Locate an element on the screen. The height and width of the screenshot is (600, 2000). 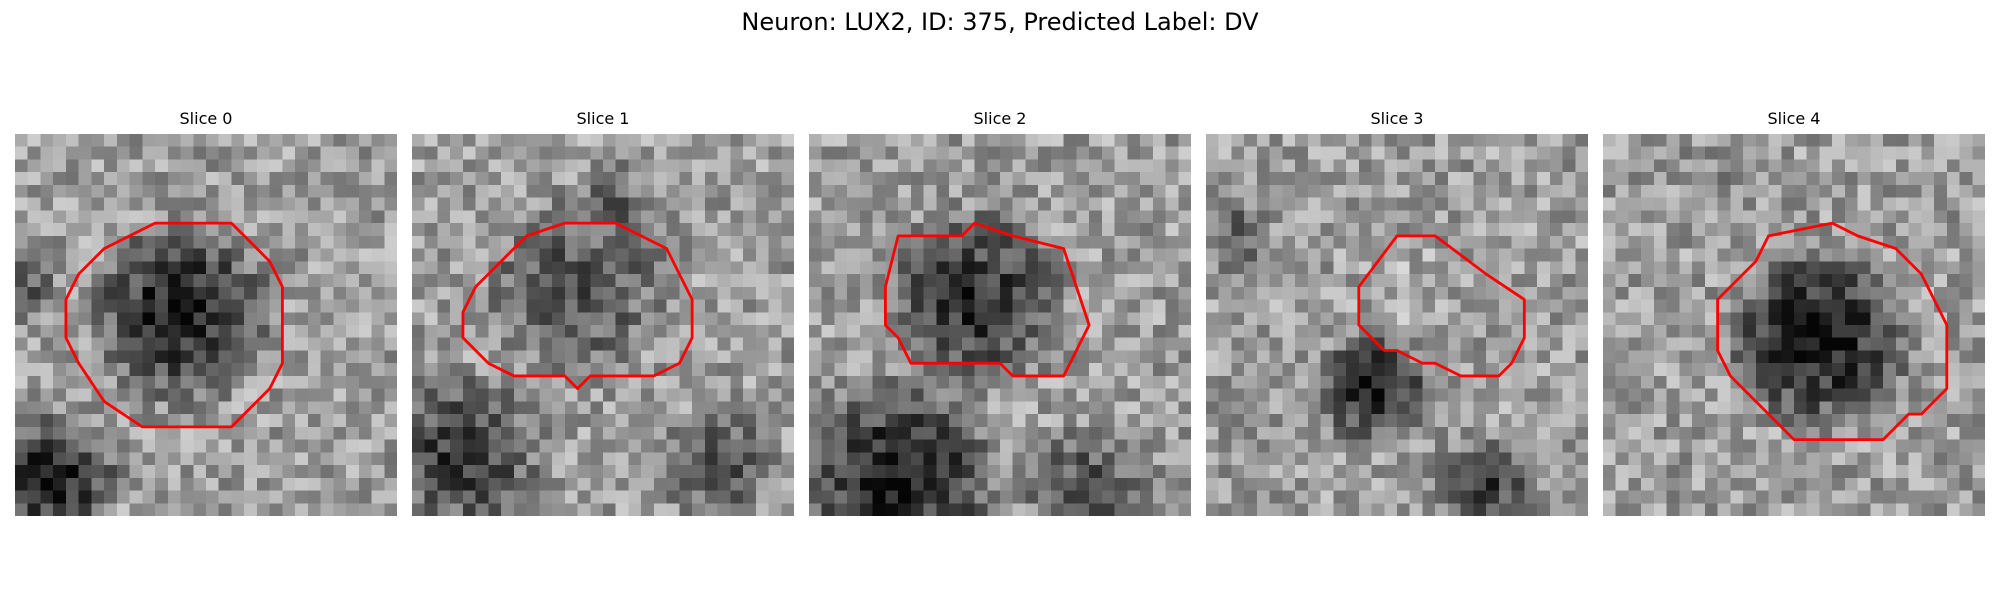
slice-panel: Slice 3 is located at coordinates (1397, 314).